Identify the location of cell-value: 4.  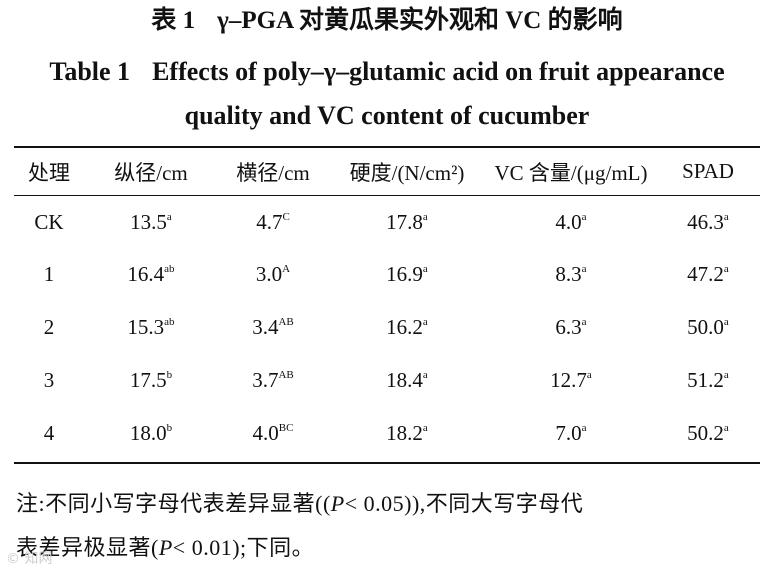
(49, 433).